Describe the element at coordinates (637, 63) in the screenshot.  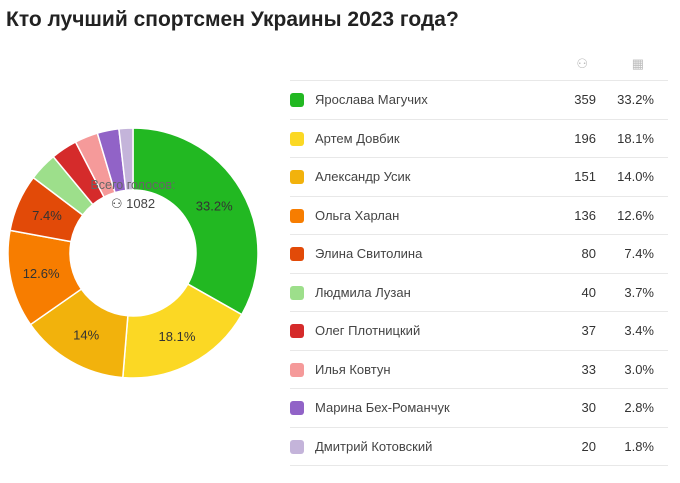
I see `percent-column-chart-icon: ▦` at that location.